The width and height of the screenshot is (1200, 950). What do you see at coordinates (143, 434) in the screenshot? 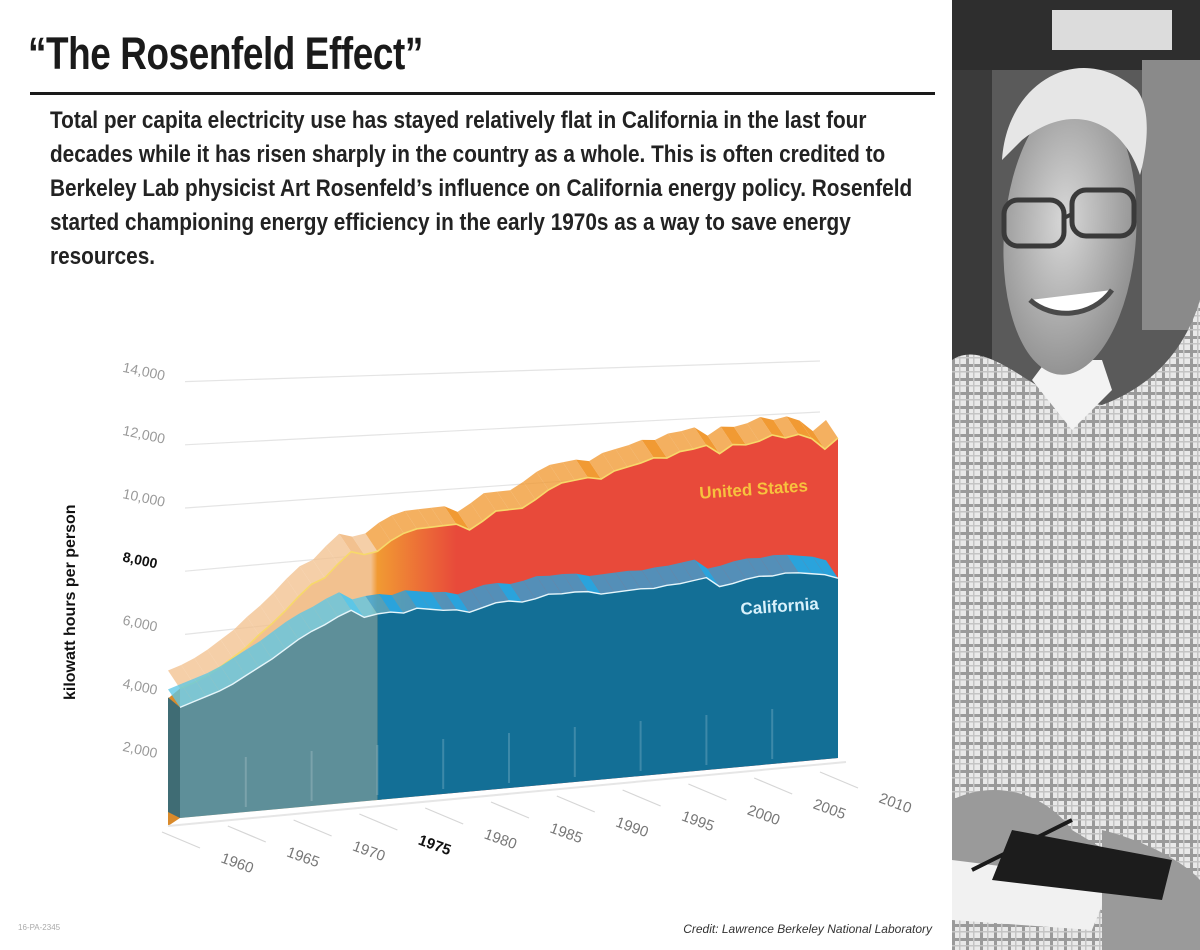
I see `y-tick-label: 12,000` at bounding box center [143, 434].